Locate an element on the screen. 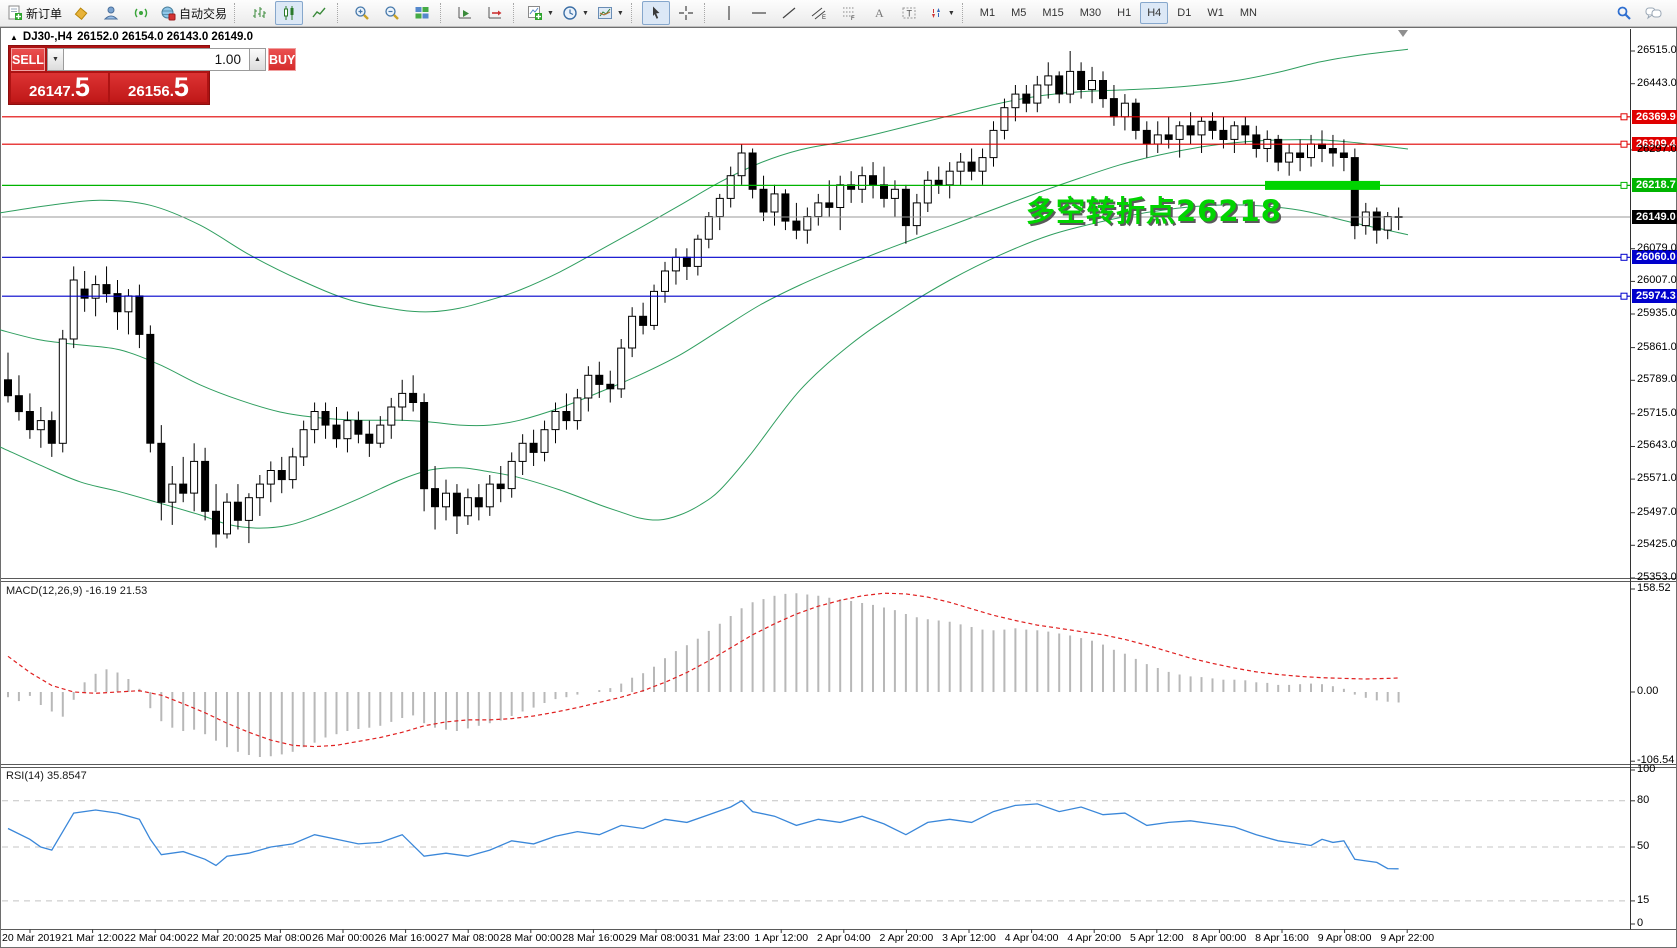 Image resolution: width=1677 pixels, height=948 pixels. metaeditor-button is located at coordinates (81, 13).